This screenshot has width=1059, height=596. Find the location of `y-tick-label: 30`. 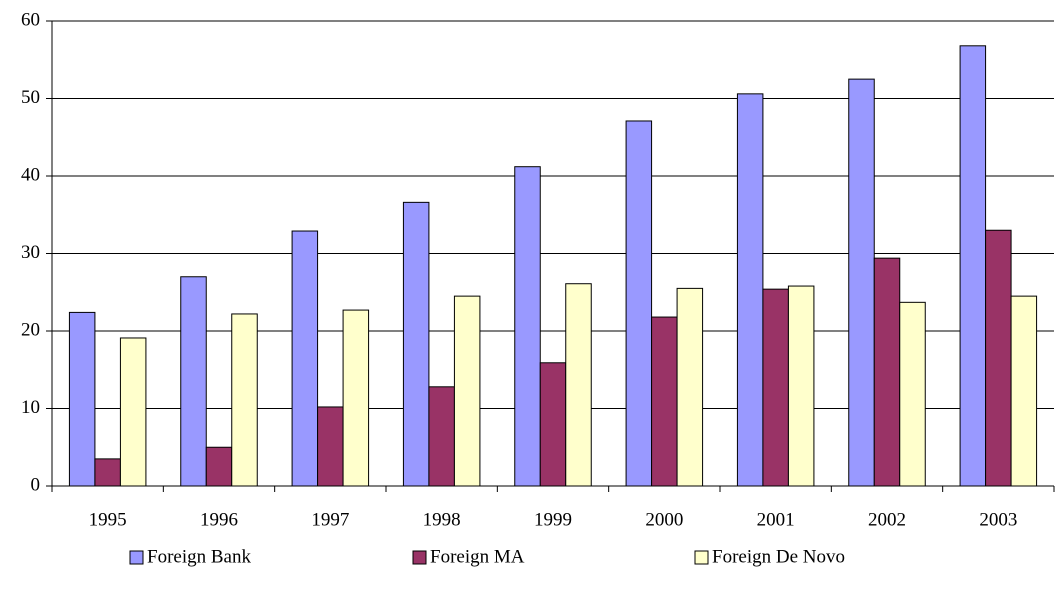

y-tick-label: 30 is located at coordinates (30, 252).